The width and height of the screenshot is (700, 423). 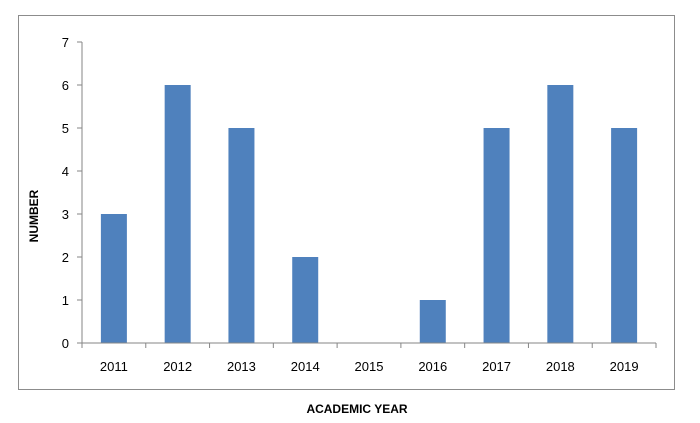 What do you see at coordinates (432, 366) in the screenshot?
I see `x-tick-label: 2016` at bounding box center [432, 366].